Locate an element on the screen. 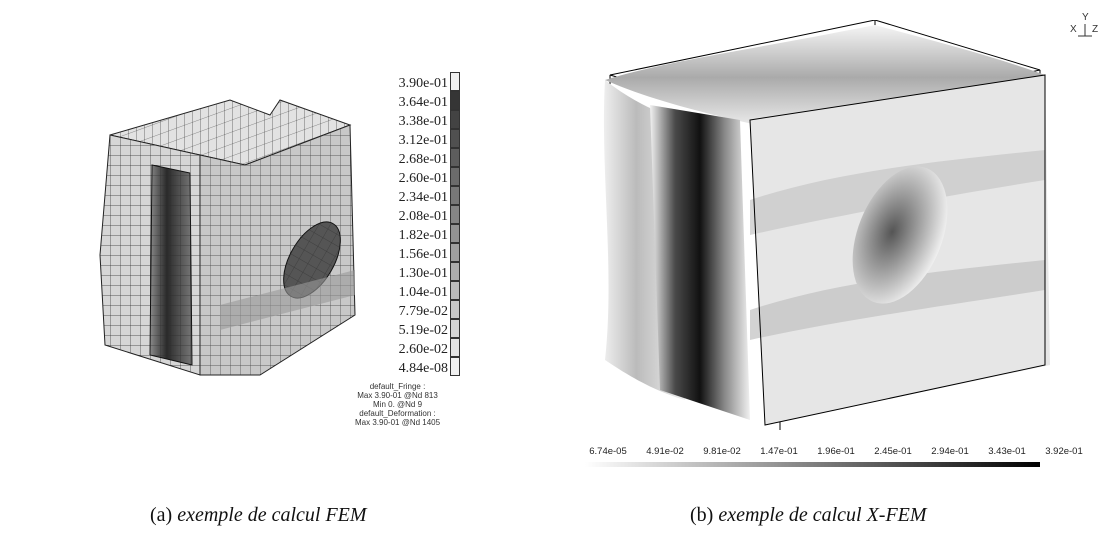 The height and width of the screenshot is (550, 1102). axis-z-label: Z is located at coordinates (1095, 29).